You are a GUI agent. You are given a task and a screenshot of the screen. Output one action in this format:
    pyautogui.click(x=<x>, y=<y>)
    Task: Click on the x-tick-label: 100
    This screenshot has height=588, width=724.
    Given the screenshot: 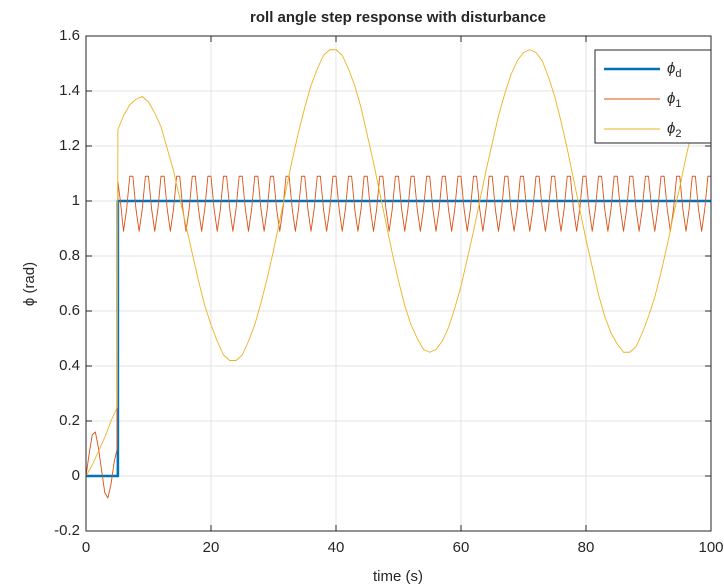 What is the action you would take?
    pyautogui.click(x=710, y=547)
    